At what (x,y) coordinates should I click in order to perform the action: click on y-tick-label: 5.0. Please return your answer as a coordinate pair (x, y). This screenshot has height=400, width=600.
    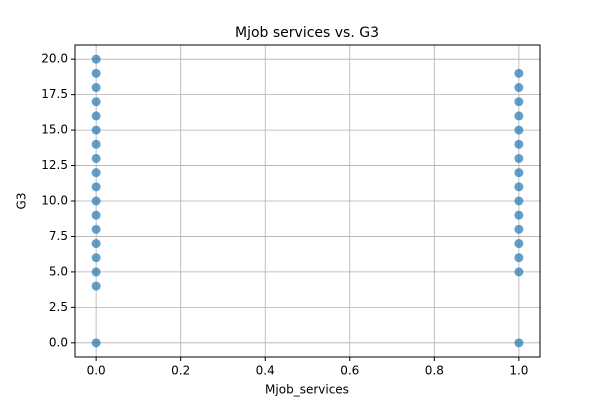
    Looking at the image, I should click on (58, 271).